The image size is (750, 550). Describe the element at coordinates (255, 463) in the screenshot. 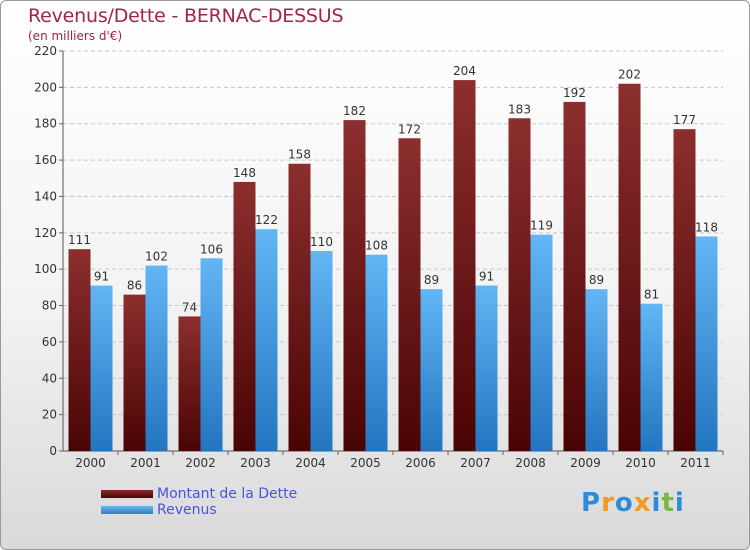

I see `x-tick-label: 2003` at that location.